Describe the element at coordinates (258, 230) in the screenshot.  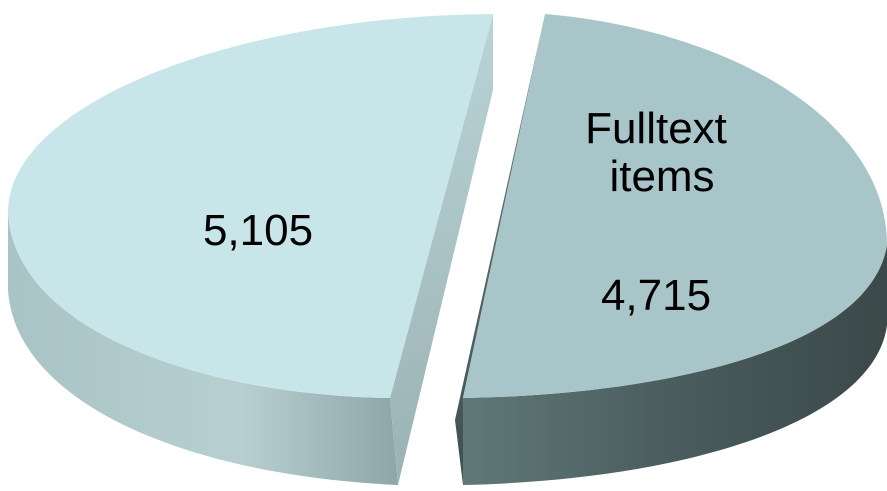
I see `slice-1-value-label: 5,105` at that location.